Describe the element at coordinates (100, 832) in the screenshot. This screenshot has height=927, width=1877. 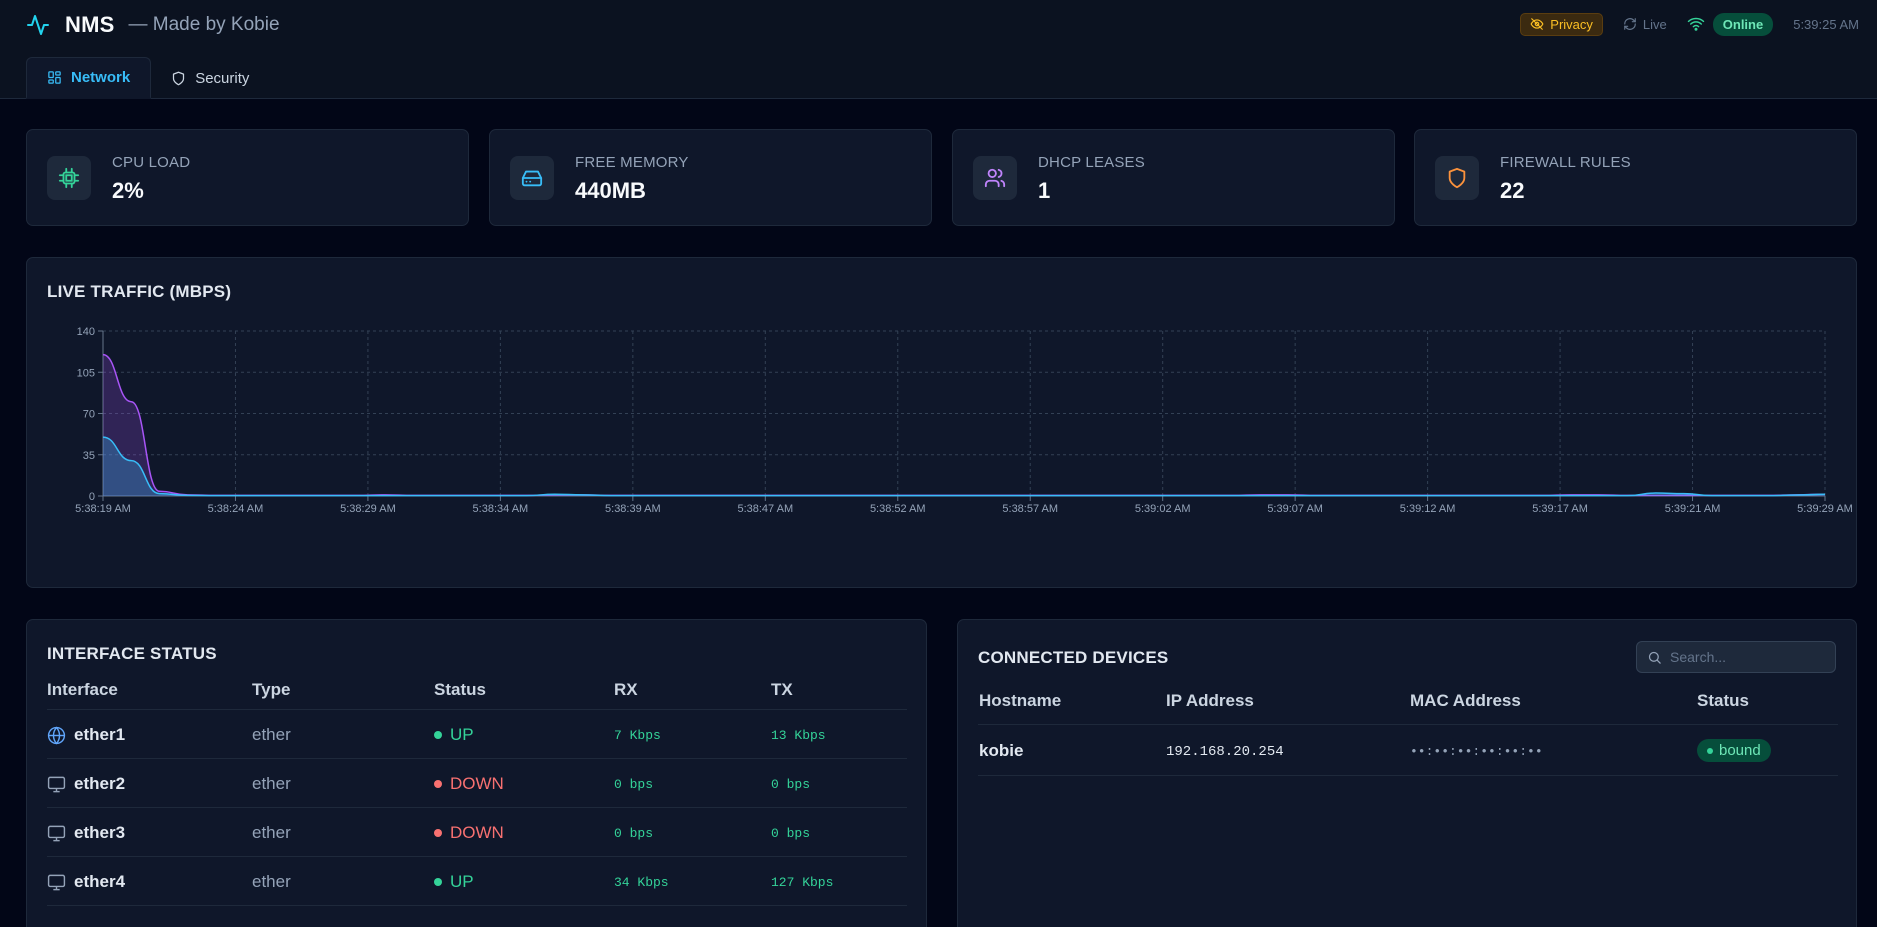
I see `interface-name: ether3` at that location.